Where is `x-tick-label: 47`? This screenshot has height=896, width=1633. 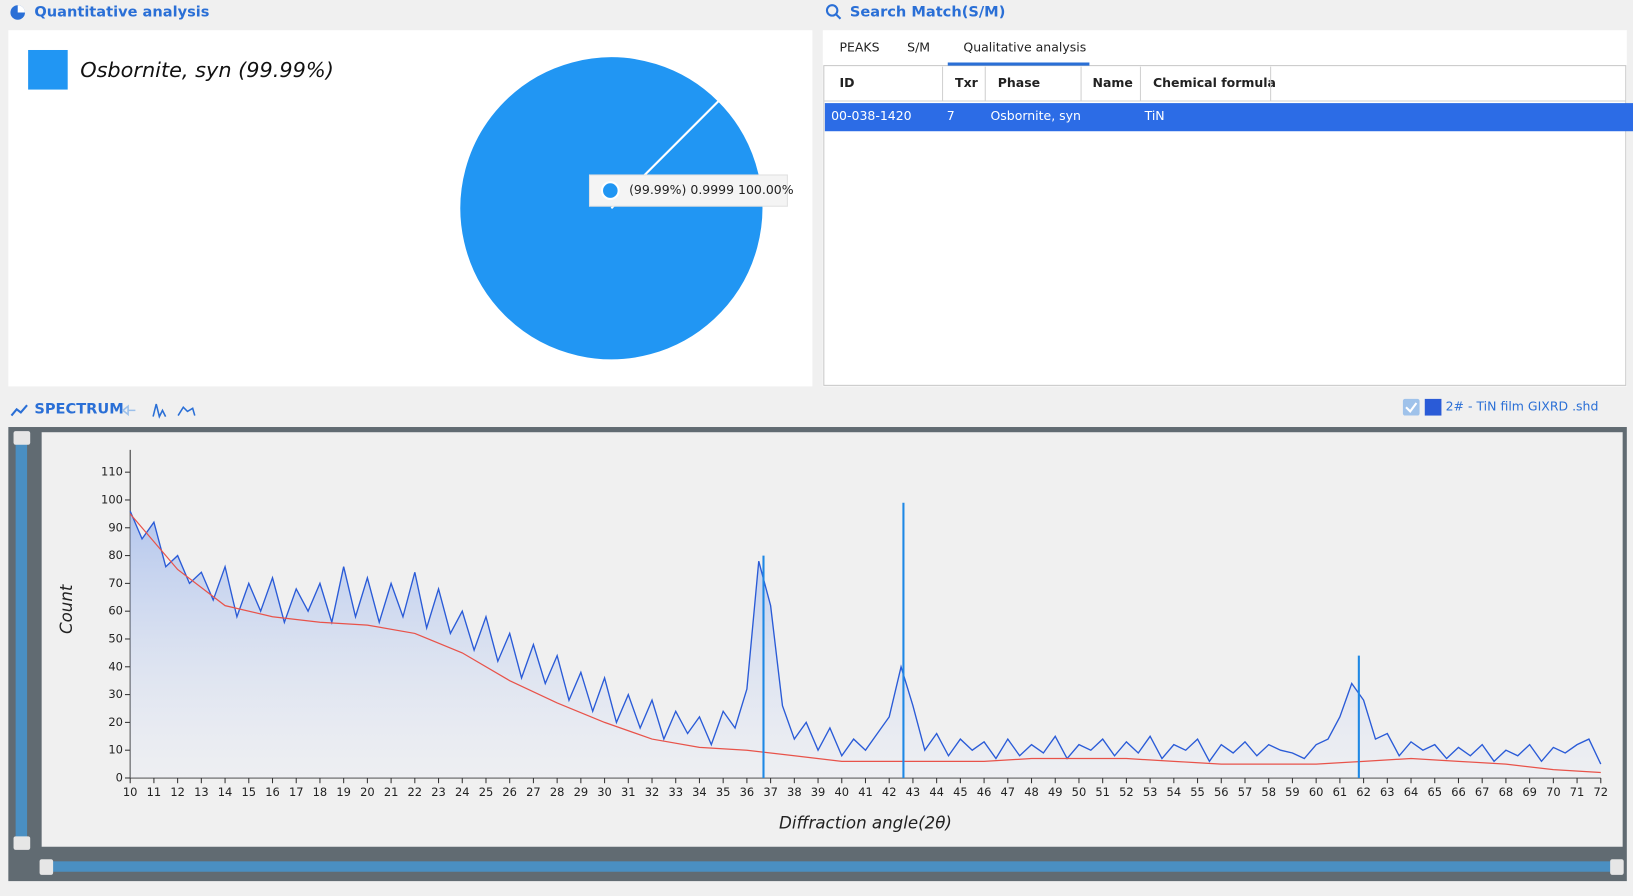
x-tick-label: 47 is located at coordinates (1008, 792).